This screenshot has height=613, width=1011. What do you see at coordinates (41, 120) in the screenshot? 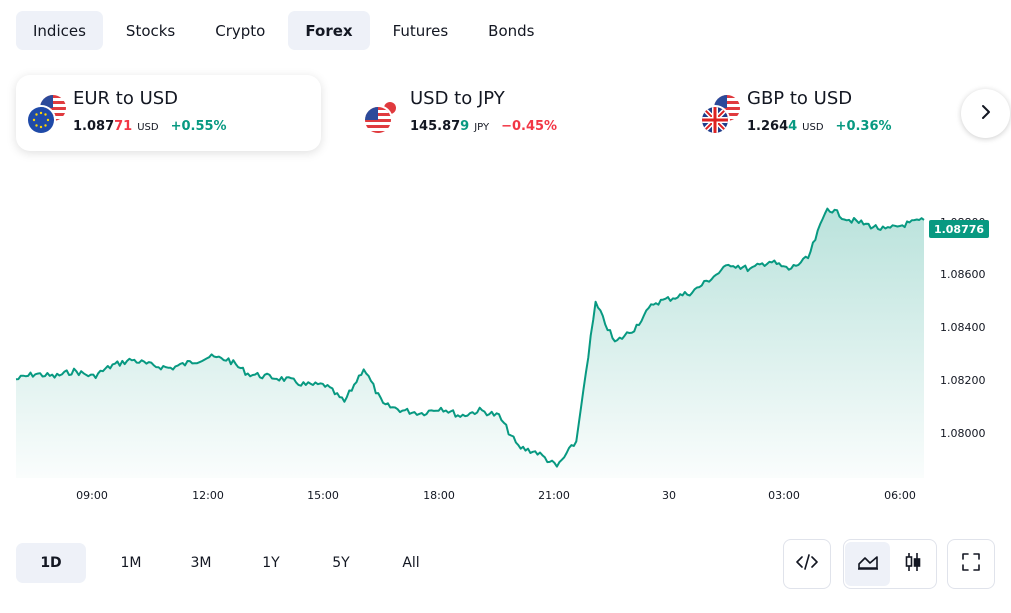
I see `eur-flag-icon` at bounding box center [41, 120].